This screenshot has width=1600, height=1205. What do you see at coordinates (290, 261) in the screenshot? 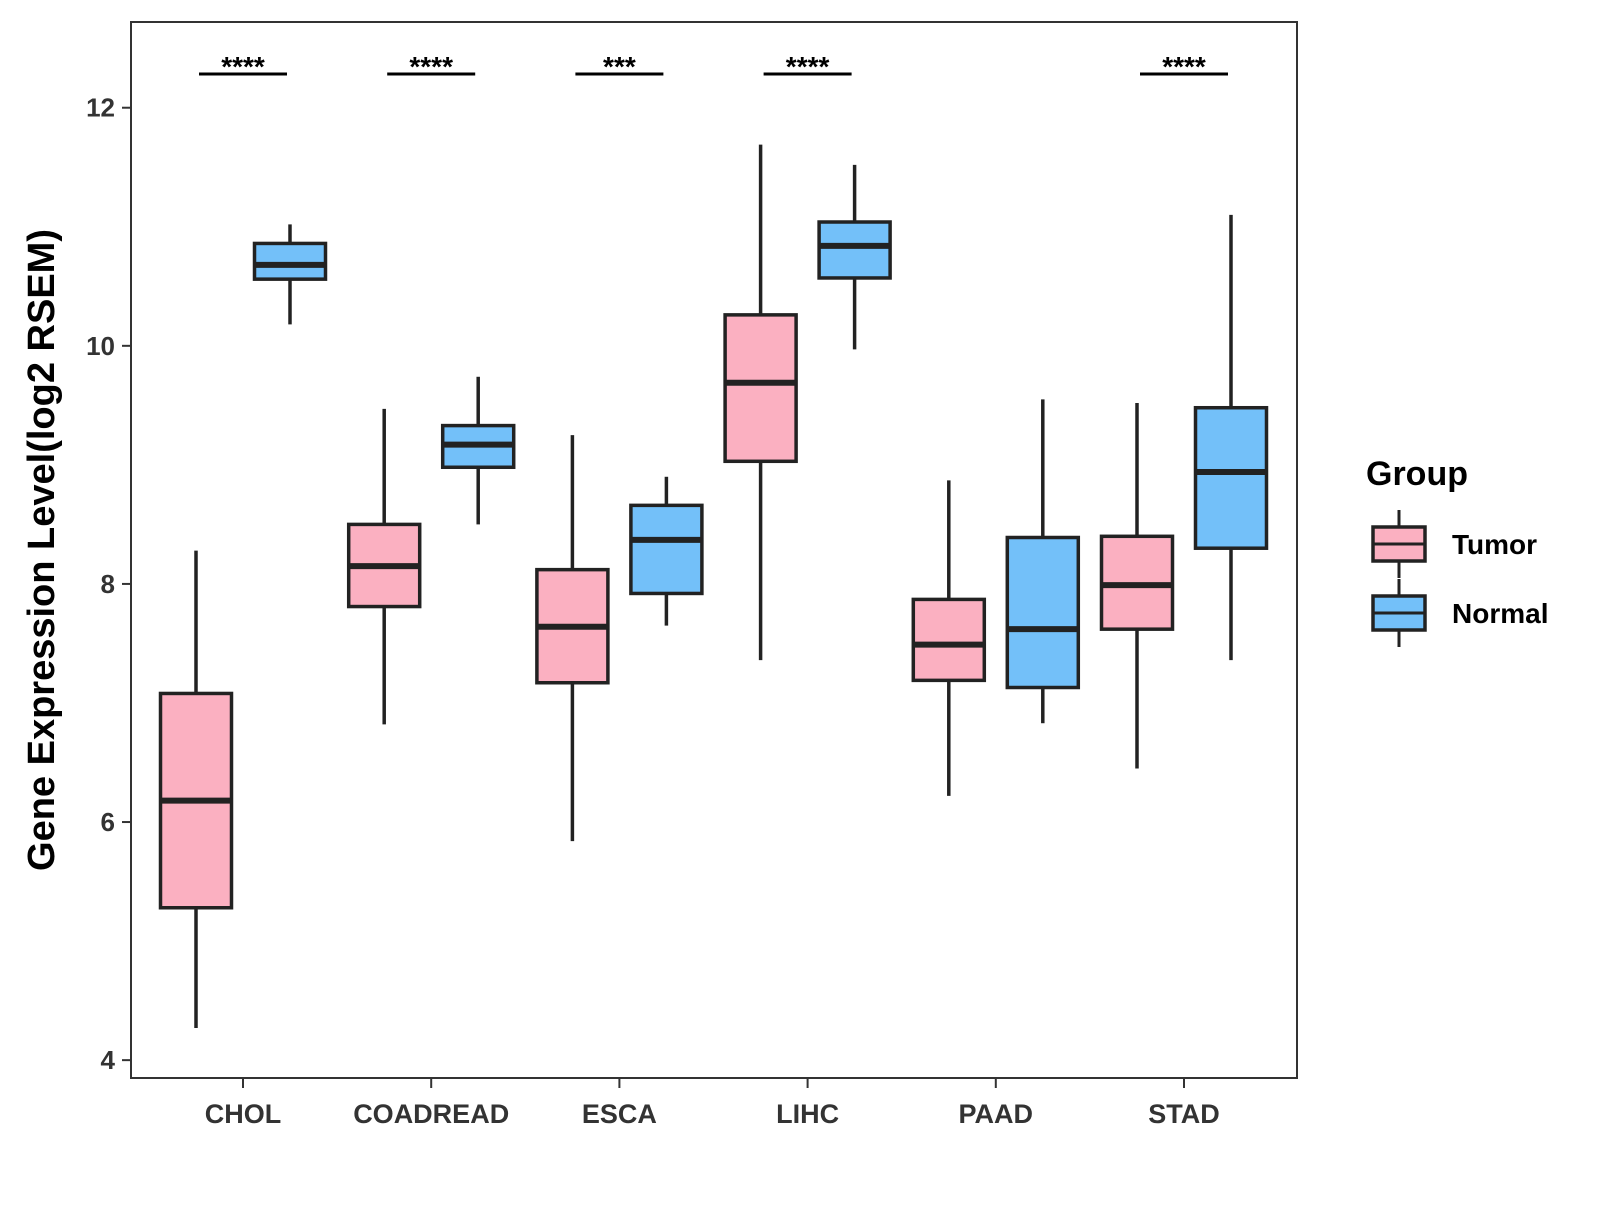
I see `box-normal-chol-body` at bounding box center [290, 261].